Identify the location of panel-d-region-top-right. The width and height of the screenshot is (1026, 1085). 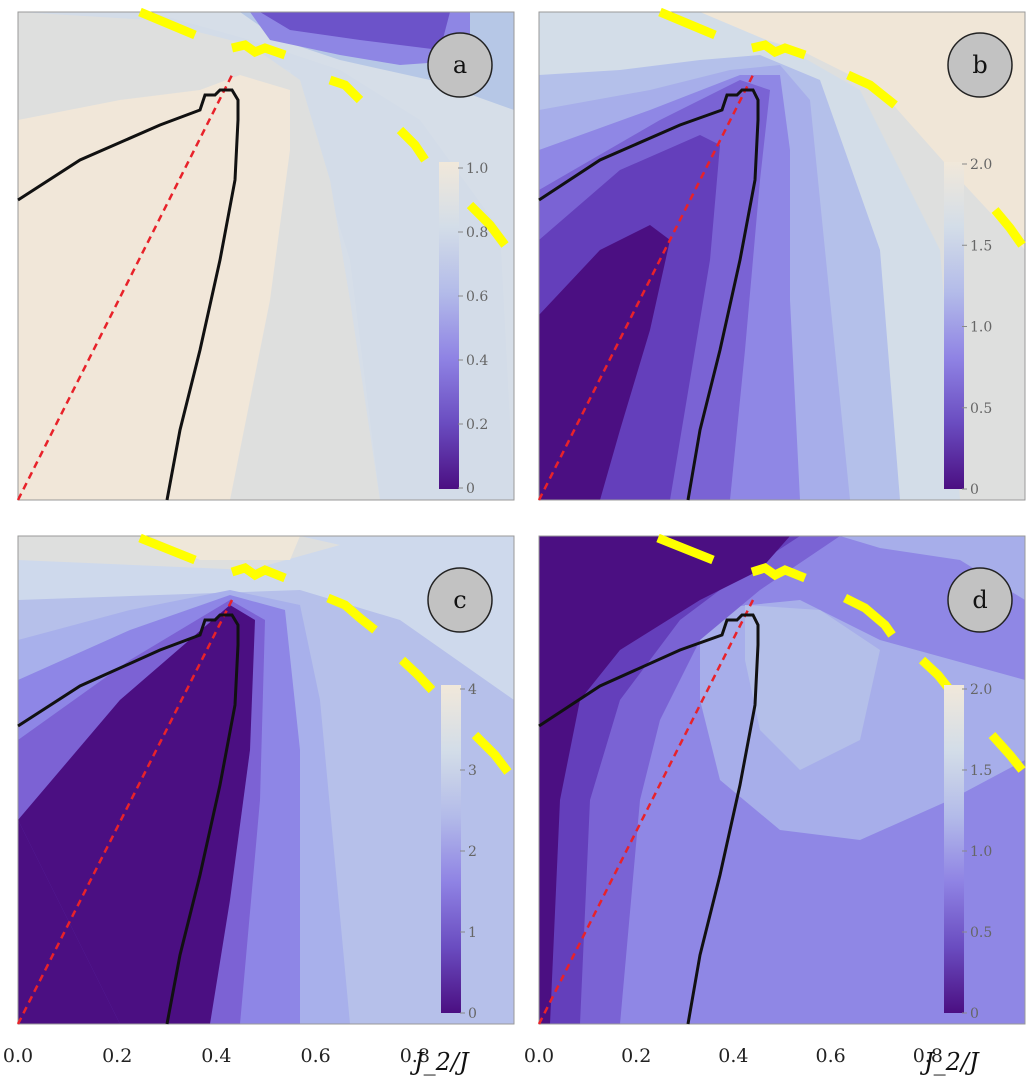
(932, 568).